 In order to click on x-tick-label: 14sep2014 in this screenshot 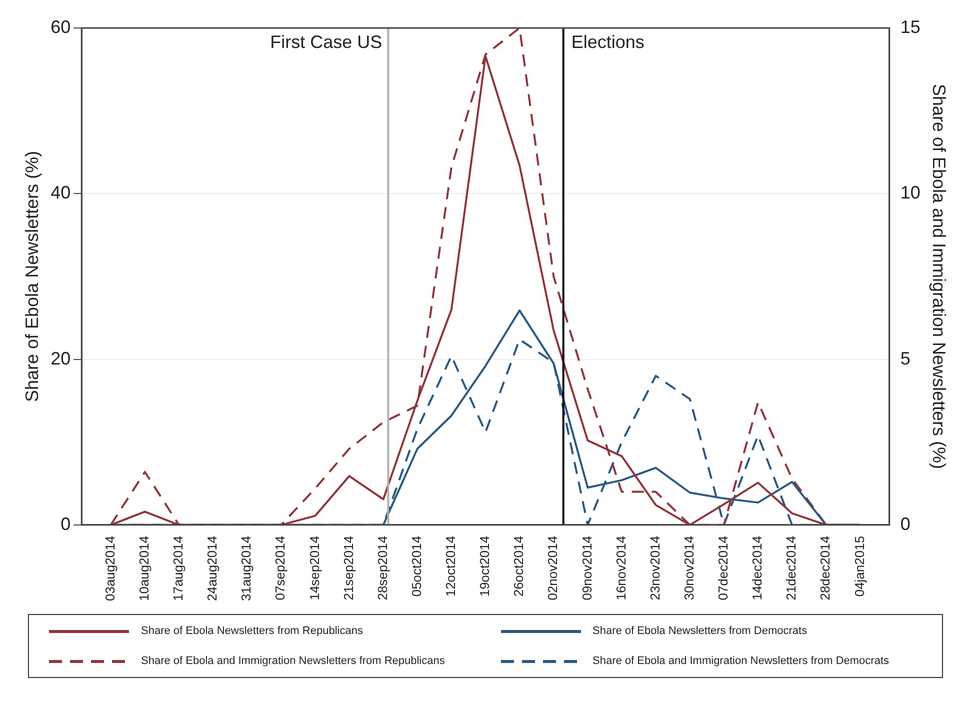, I will do `click(314, 568)`.